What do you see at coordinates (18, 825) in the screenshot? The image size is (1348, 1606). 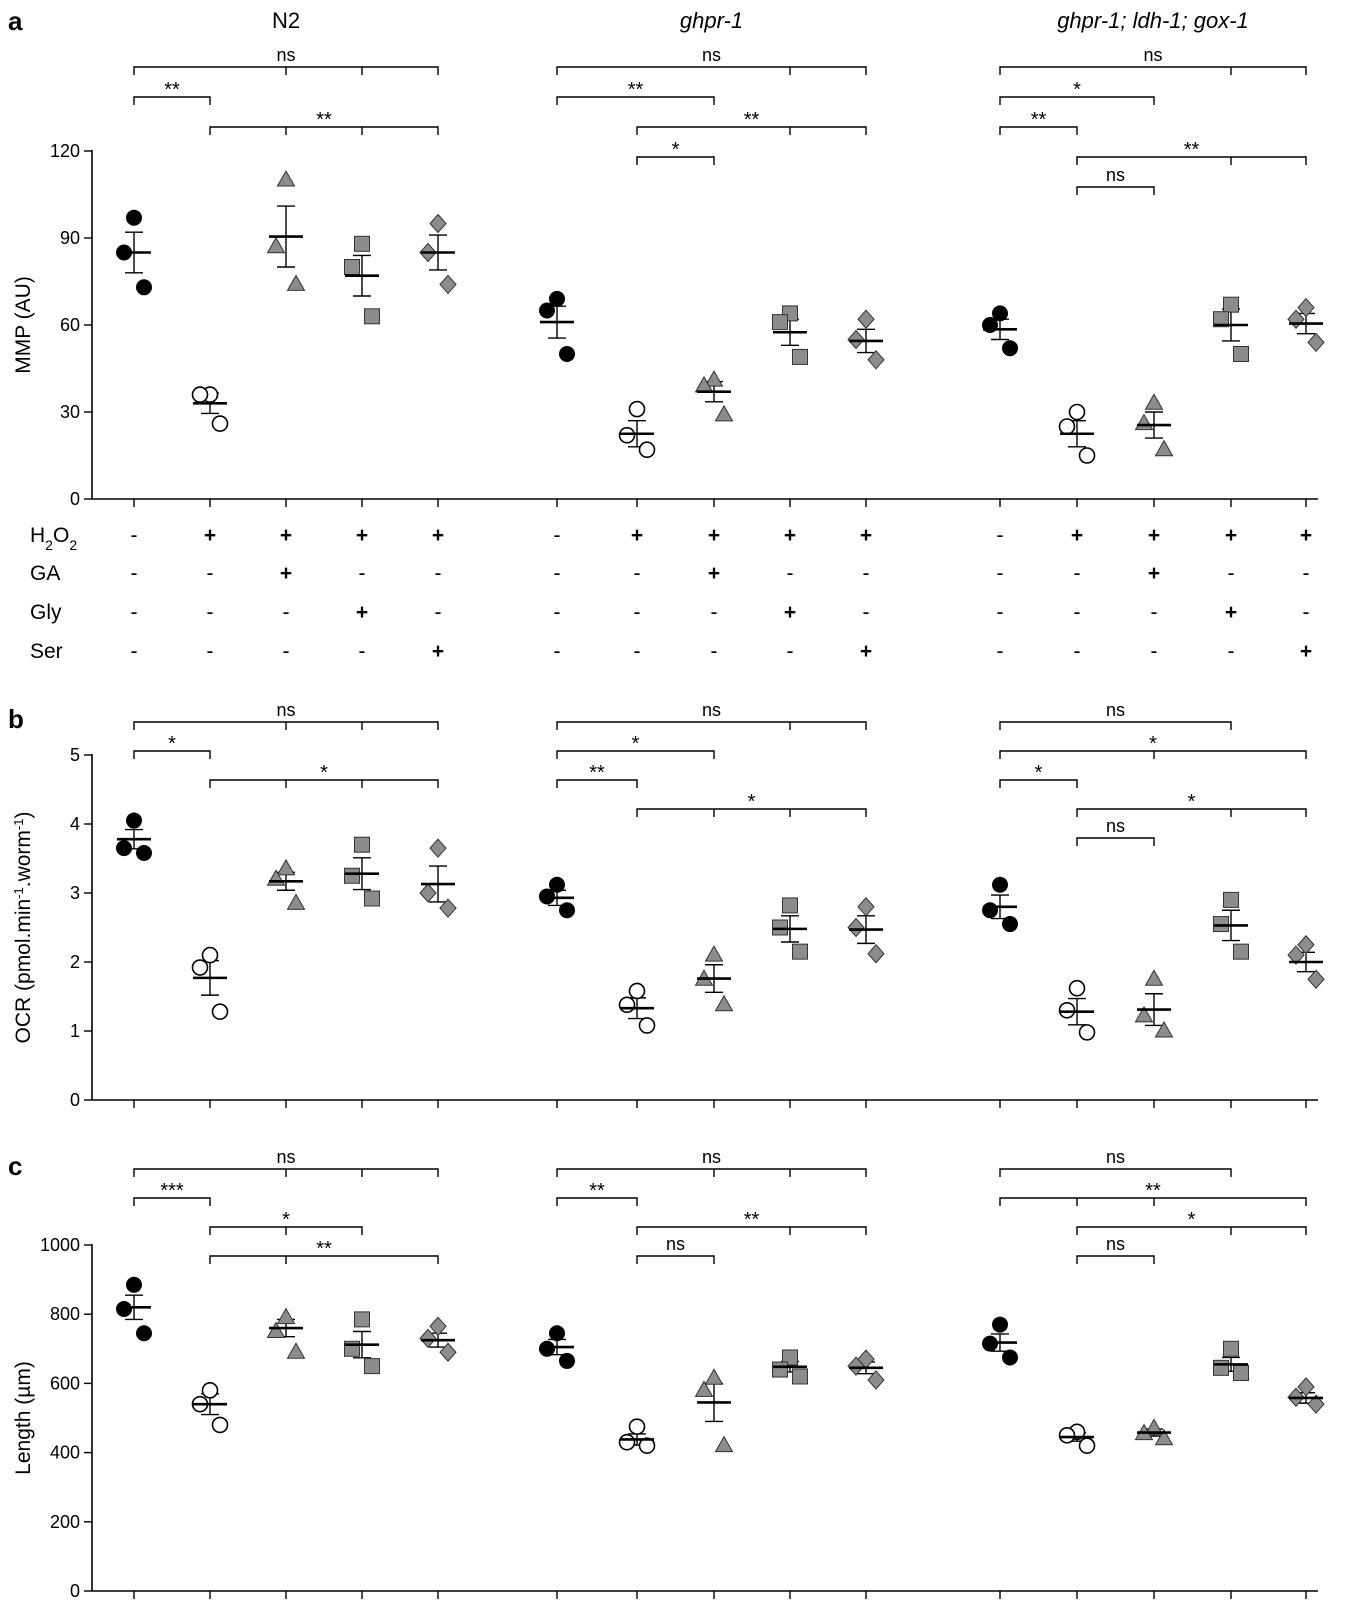 I see `superscript: -1` at bounding box center [18, 825].